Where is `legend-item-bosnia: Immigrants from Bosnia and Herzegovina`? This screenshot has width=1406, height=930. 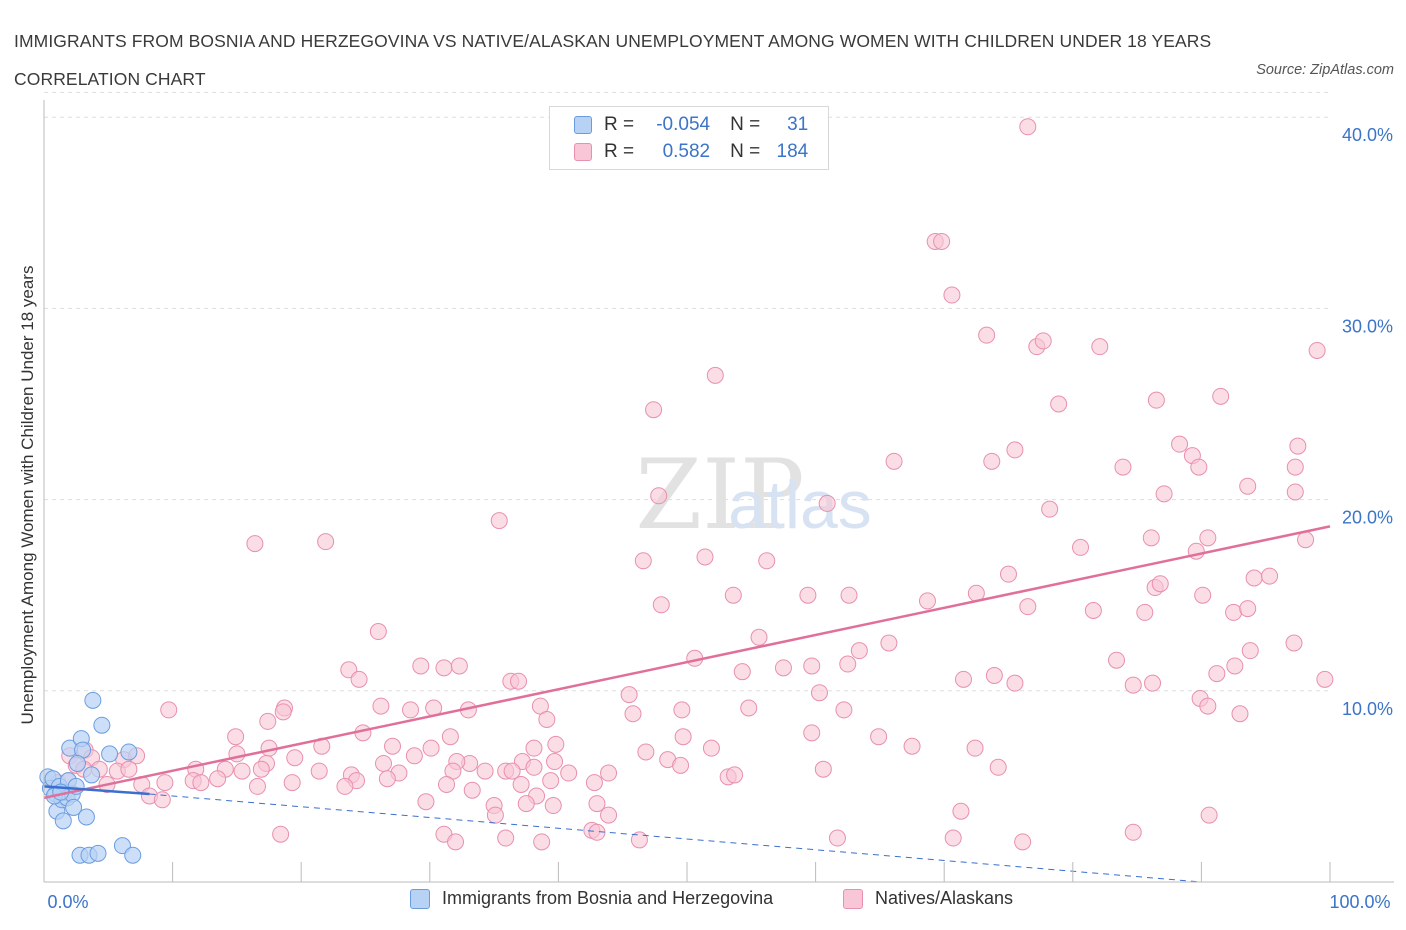 legend-item-bosnia: Immigrants from Bosnia and Herzegovina is located at coordinates (591, 898).